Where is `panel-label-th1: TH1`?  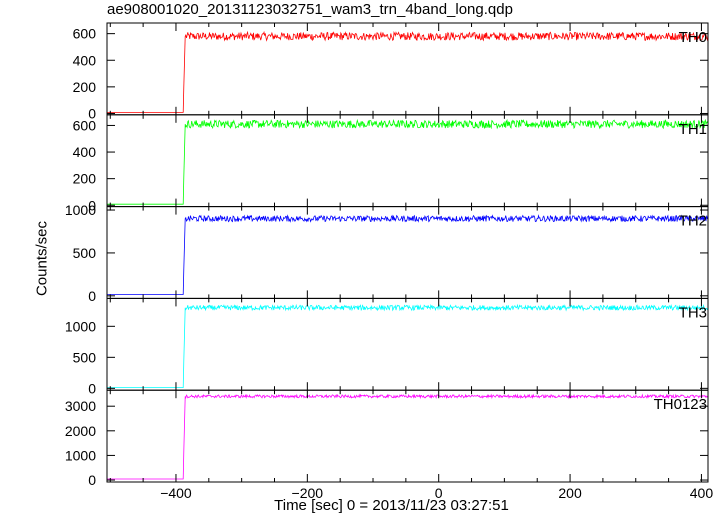
panel-label-th1: TH1 is located at coordinates (693, 129).